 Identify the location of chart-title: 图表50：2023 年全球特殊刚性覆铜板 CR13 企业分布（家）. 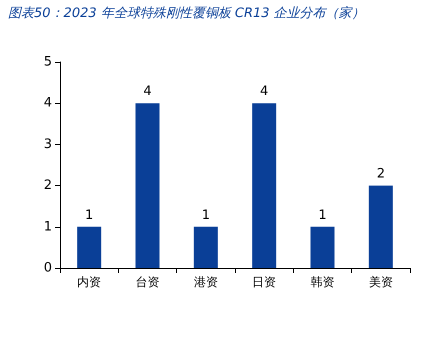
(186, 13).